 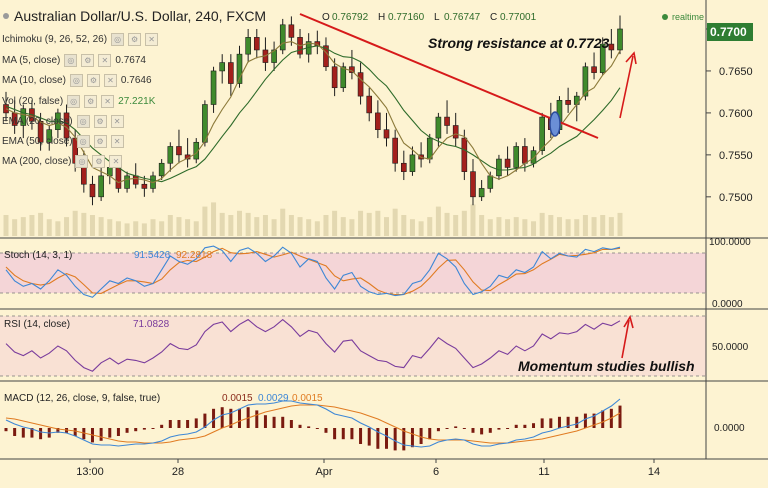 I want to click on macd-signal-value: 0.0015, so click(x=307, y=398).